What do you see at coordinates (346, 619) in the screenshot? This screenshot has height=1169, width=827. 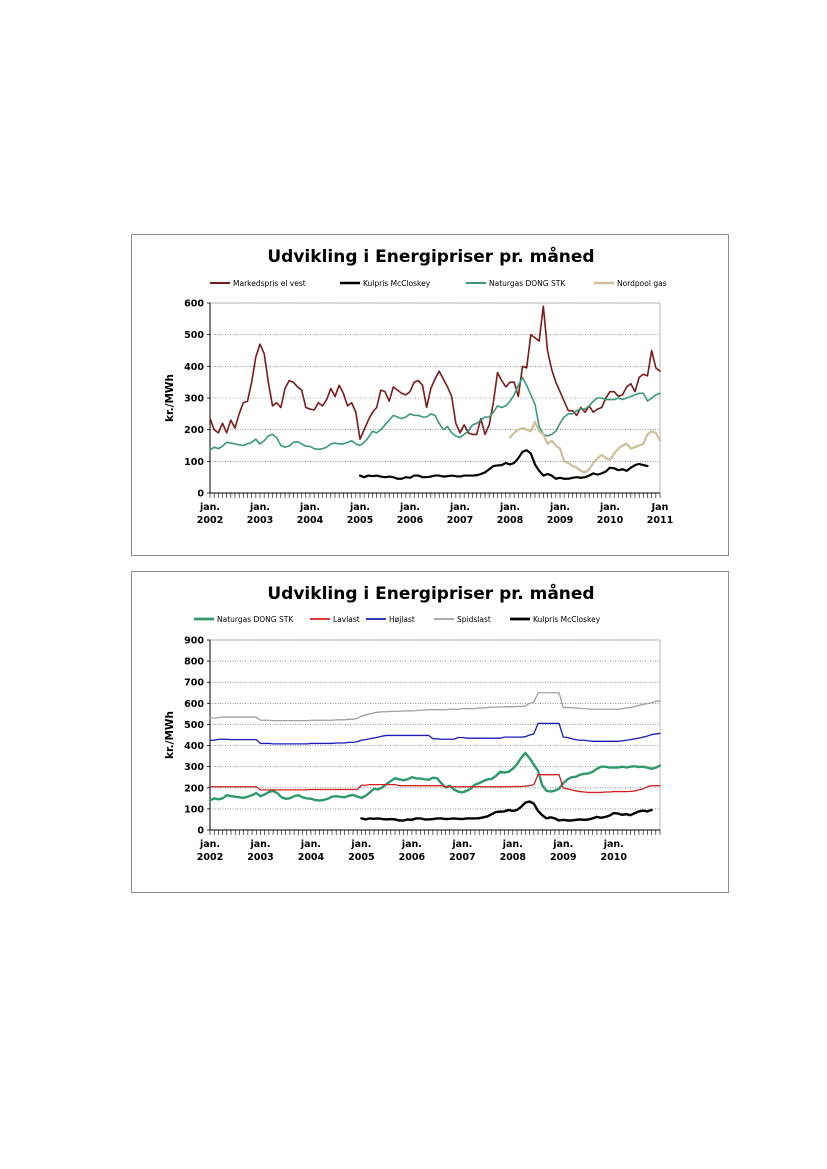 I see `legend-label: Lavlast` at bounding box center [346, 619].